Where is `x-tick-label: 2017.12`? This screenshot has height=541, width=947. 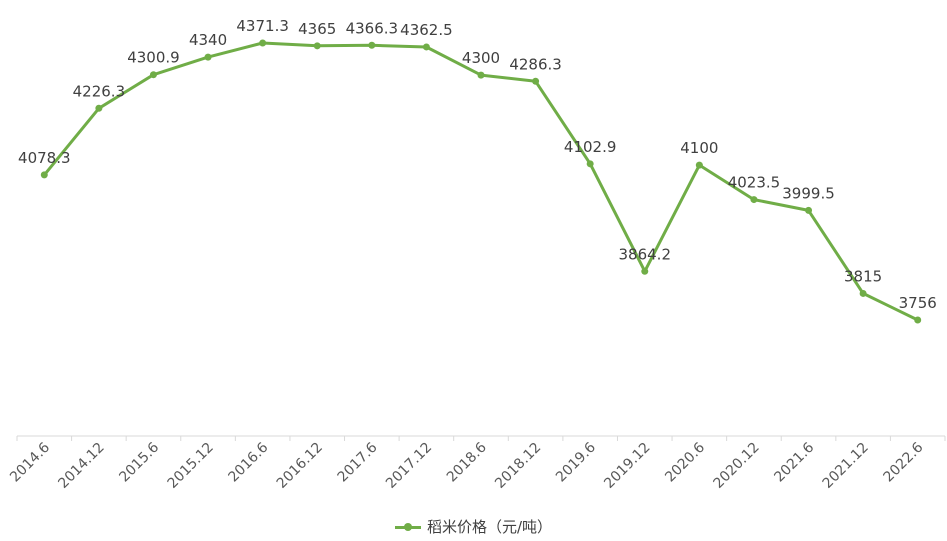 x-tick-label: 2017.12 is located at coordinates (409, 466).